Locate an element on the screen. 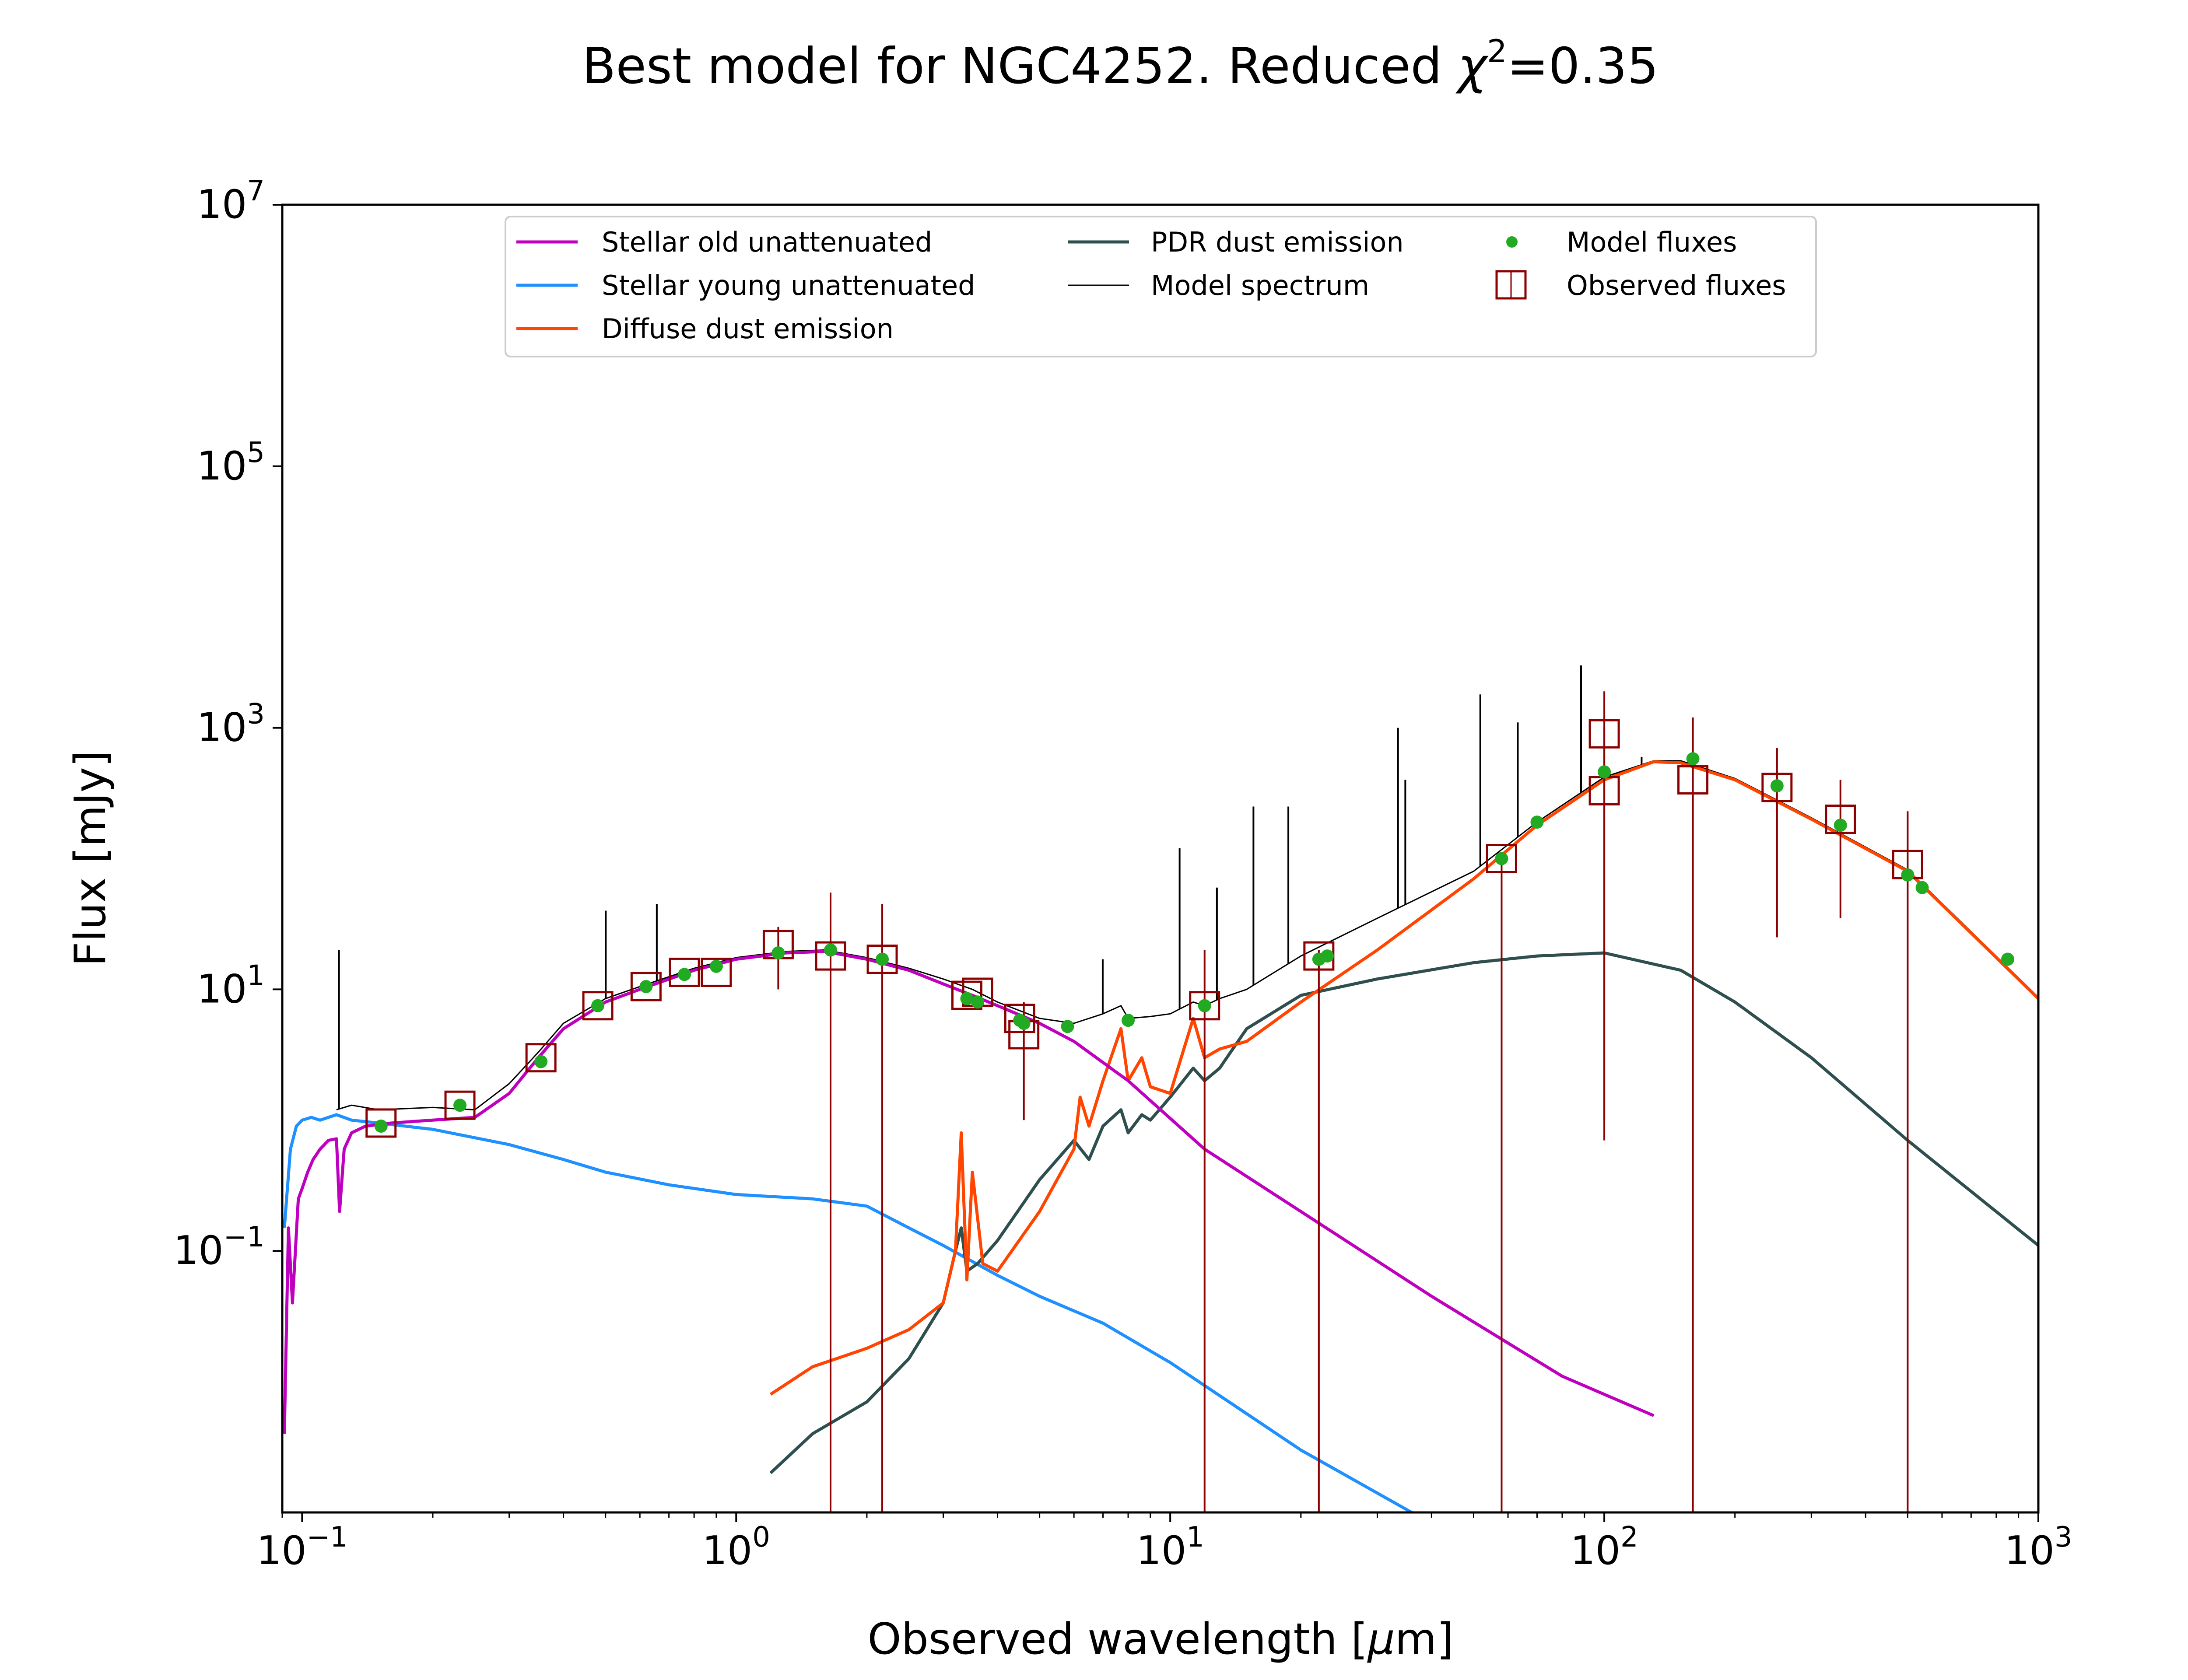 This screenshot has height=1680, width=2188. x-tick-label-0: 10⁻¹ is located at coordinates (302, 1547).